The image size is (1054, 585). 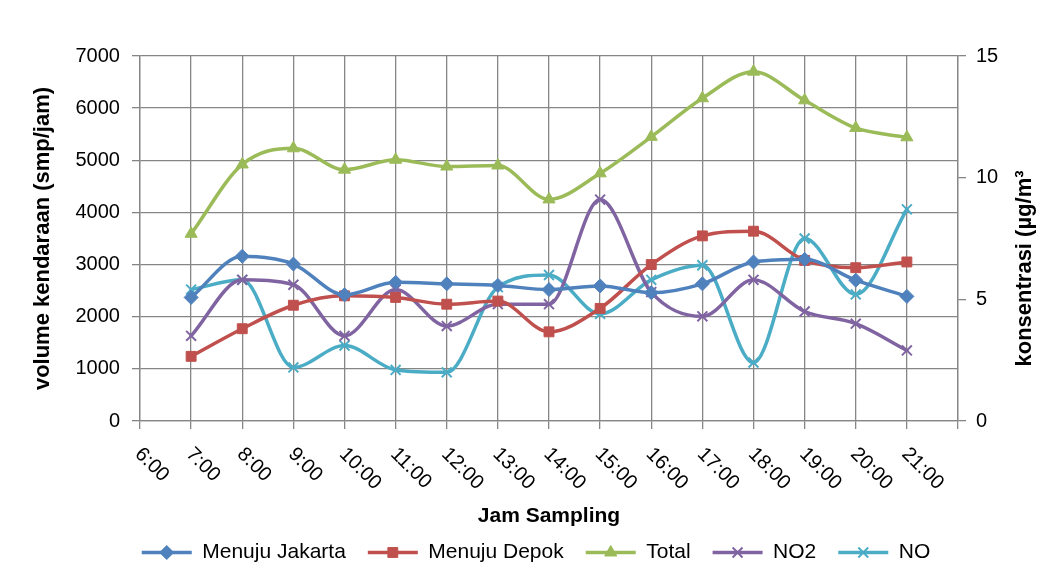 I want to click on x-tick-label: 6:00, so click(x=153, y=464).